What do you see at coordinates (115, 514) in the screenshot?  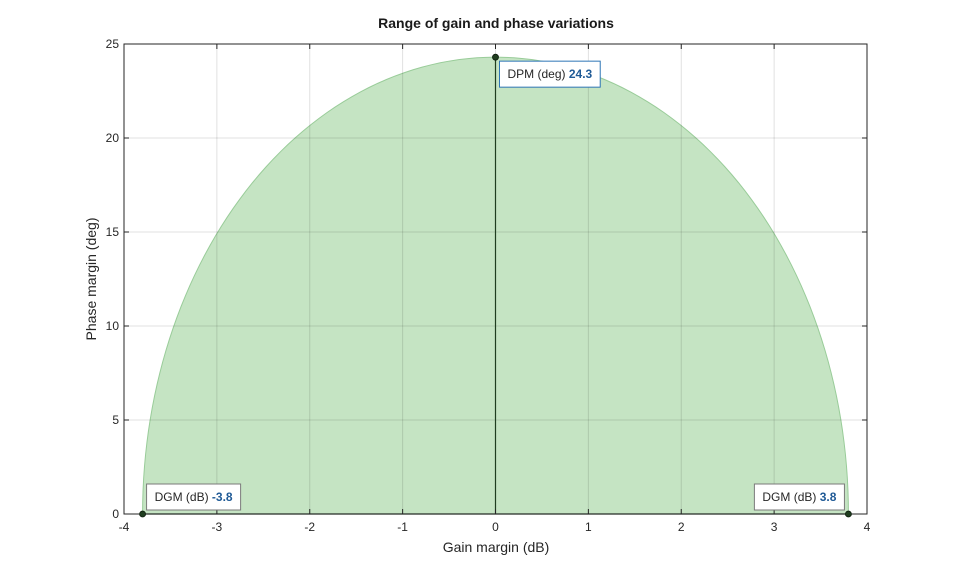 I see `y-tick-label: 0` at bounding box center [115, 514].